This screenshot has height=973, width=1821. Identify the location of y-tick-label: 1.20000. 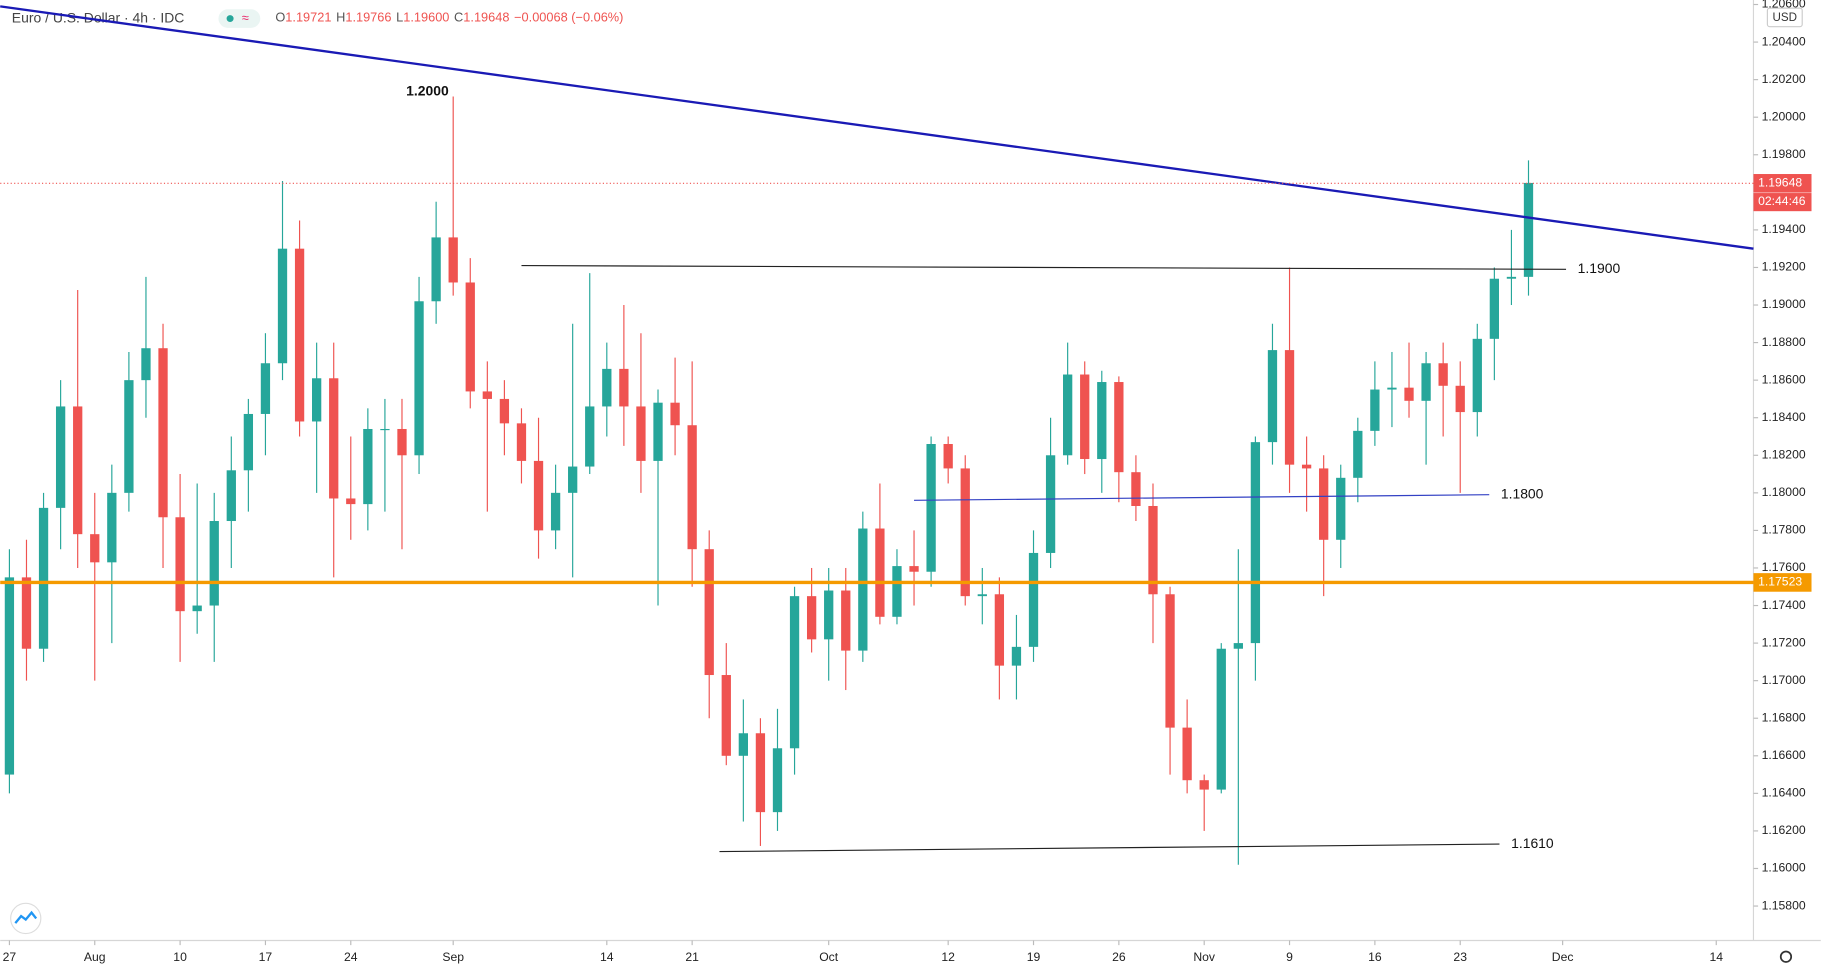
(1784, 116).